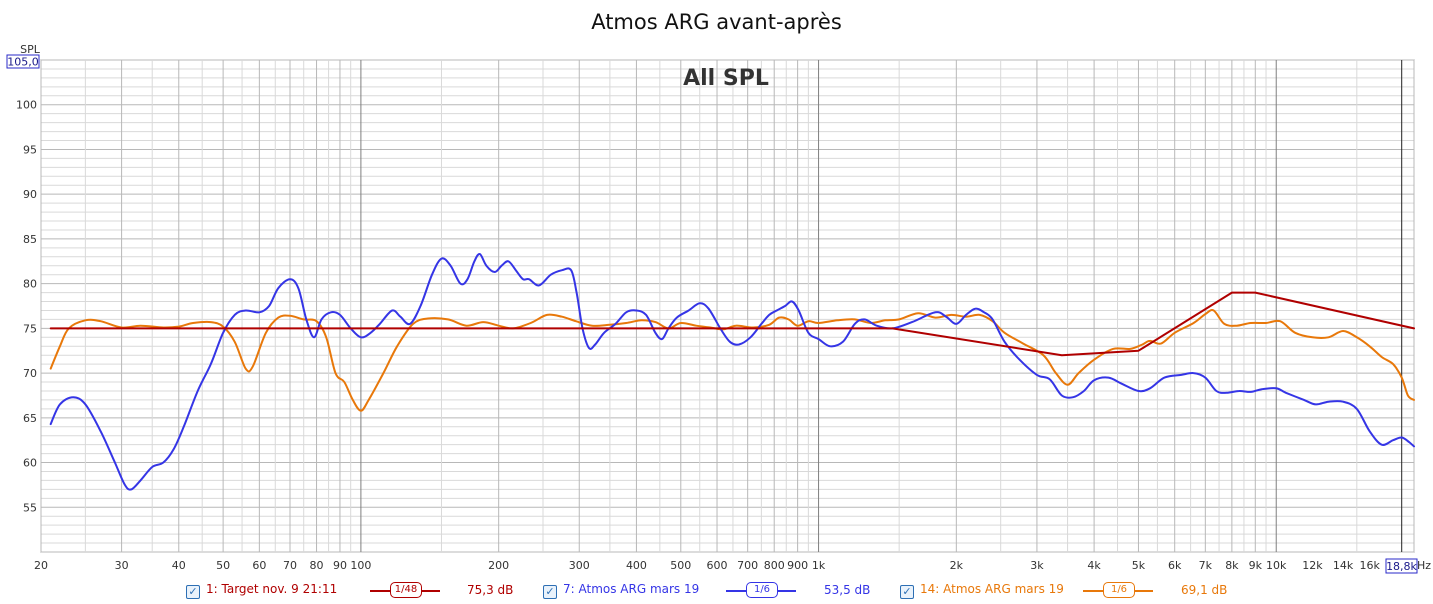 This screenshot has height=604, width=1433. I want to click on x-cursor-value: 18,8k, so click(1401, 566).